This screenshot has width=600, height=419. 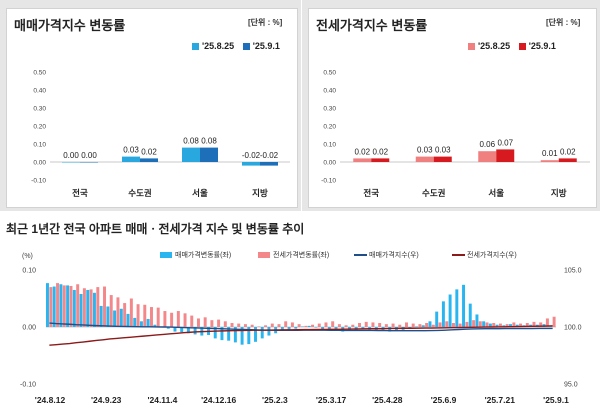 I want to click on jeonse-unit-label: [단위 : %], so click(x=563, y=22).